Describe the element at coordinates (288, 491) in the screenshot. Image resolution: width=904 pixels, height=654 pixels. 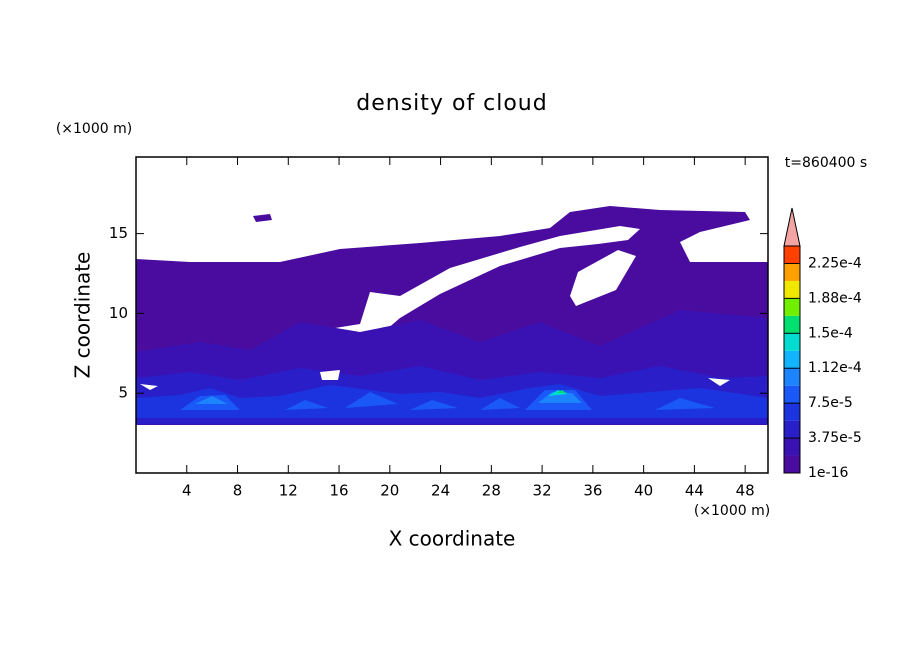
I see `x-tick-label: 12` at that location.